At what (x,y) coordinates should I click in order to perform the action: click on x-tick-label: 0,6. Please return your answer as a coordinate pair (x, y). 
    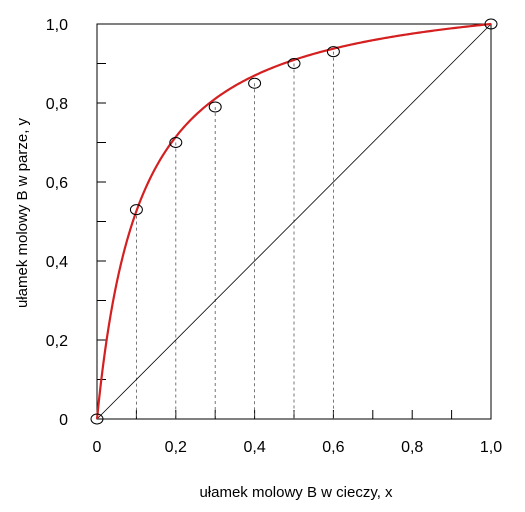
    Looking at the image, I should click on (333, 447).